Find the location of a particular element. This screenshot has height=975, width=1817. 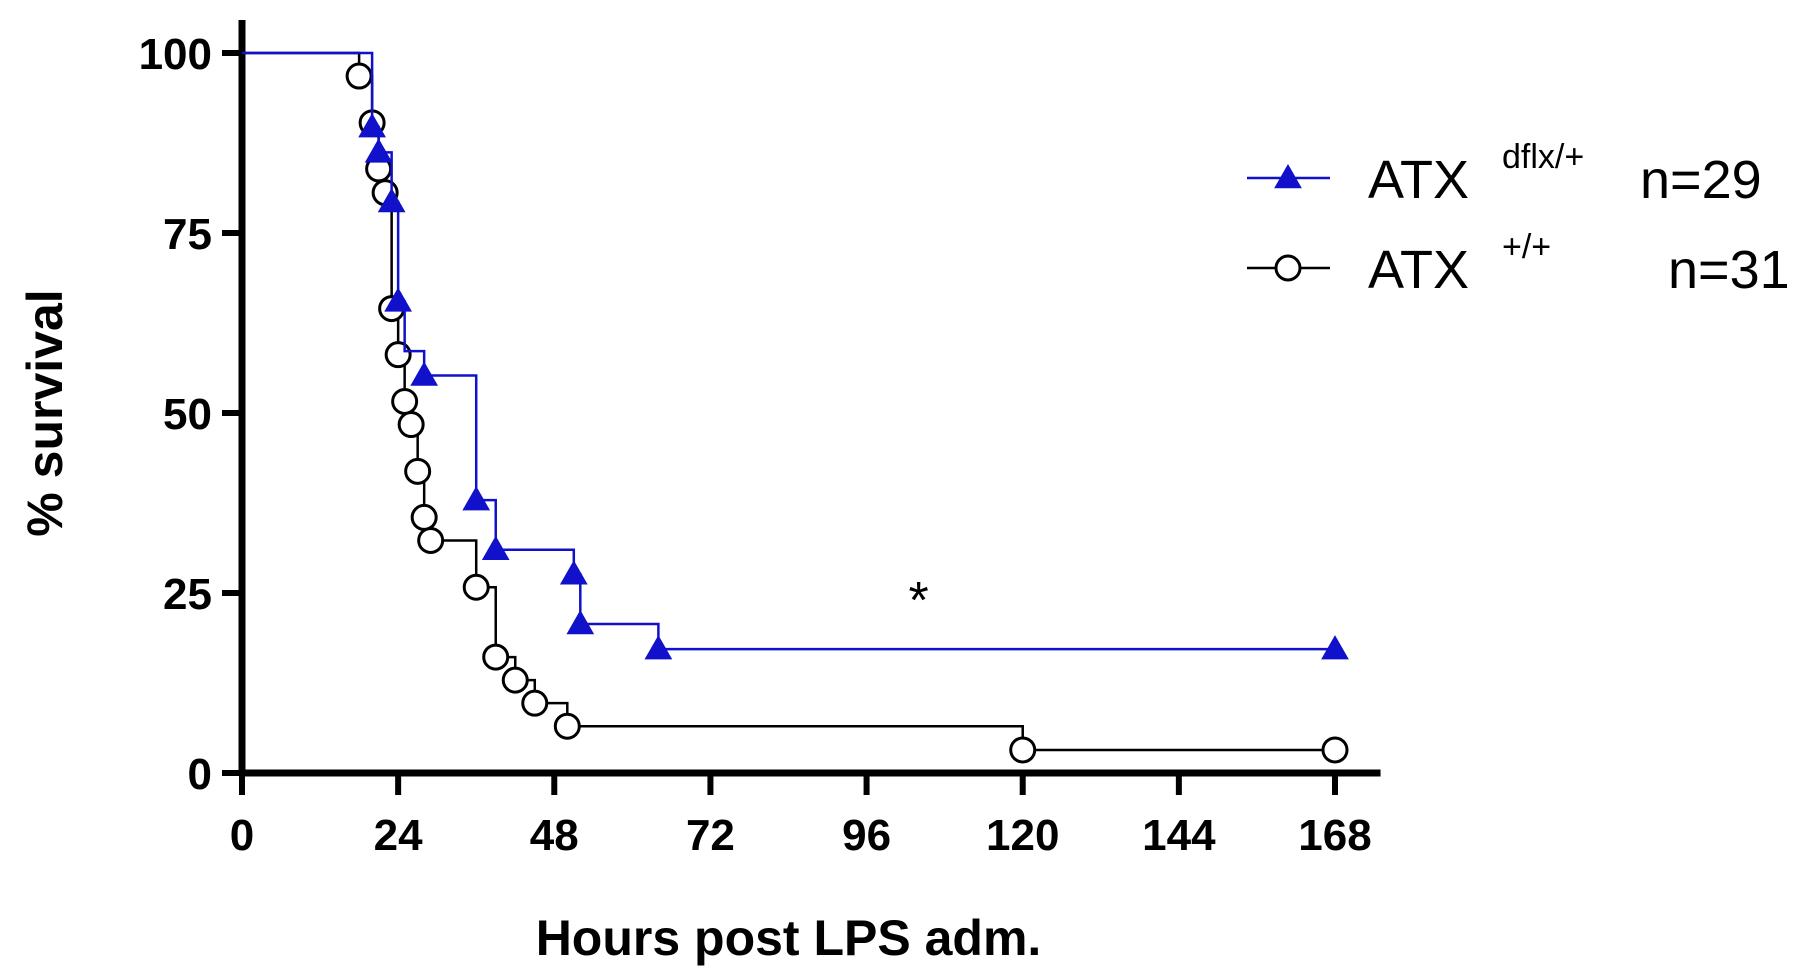

x-axis-title: Hours post LPS adm. is located at coordinates (789, 938).